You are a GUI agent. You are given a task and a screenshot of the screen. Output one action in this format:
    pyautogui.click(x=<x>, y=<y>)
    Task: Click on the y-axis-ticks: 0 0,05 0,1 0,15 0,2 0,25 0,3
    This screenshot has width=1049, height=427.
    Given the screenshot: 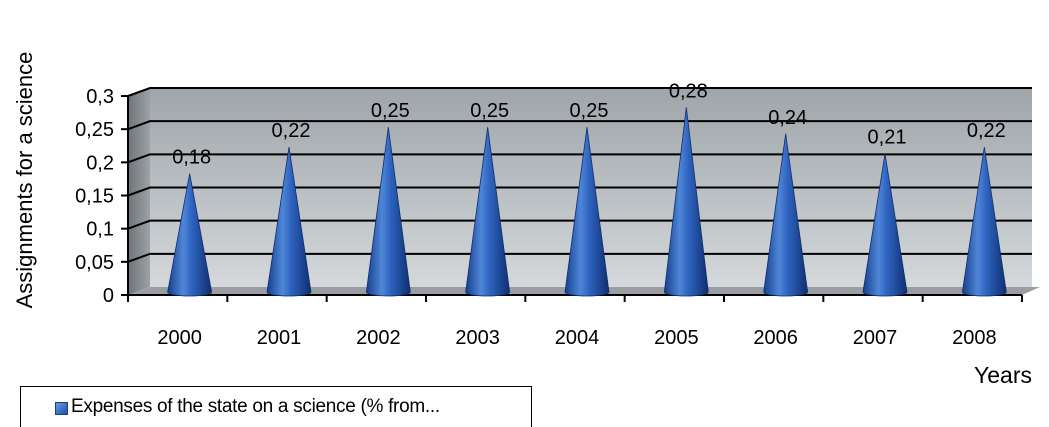 What is the action you would take?
    pyautogui.click(x=101, y=196)
    